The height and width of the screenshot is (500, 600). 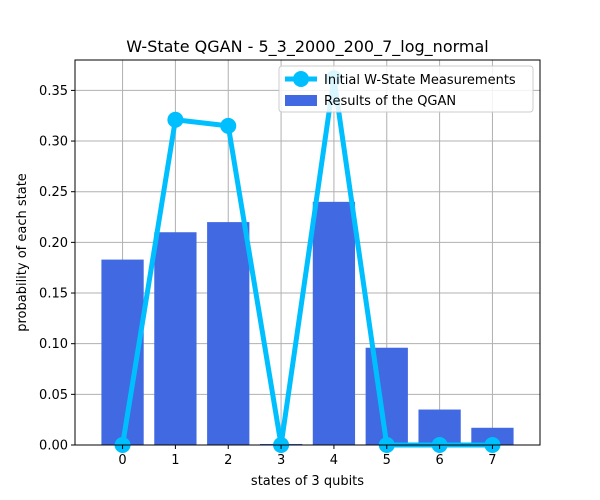 What do you see at coordinates (22, 252) in the screenshot?
I see `y-axis-label: probability of each state` at bounding box center [22, 252].